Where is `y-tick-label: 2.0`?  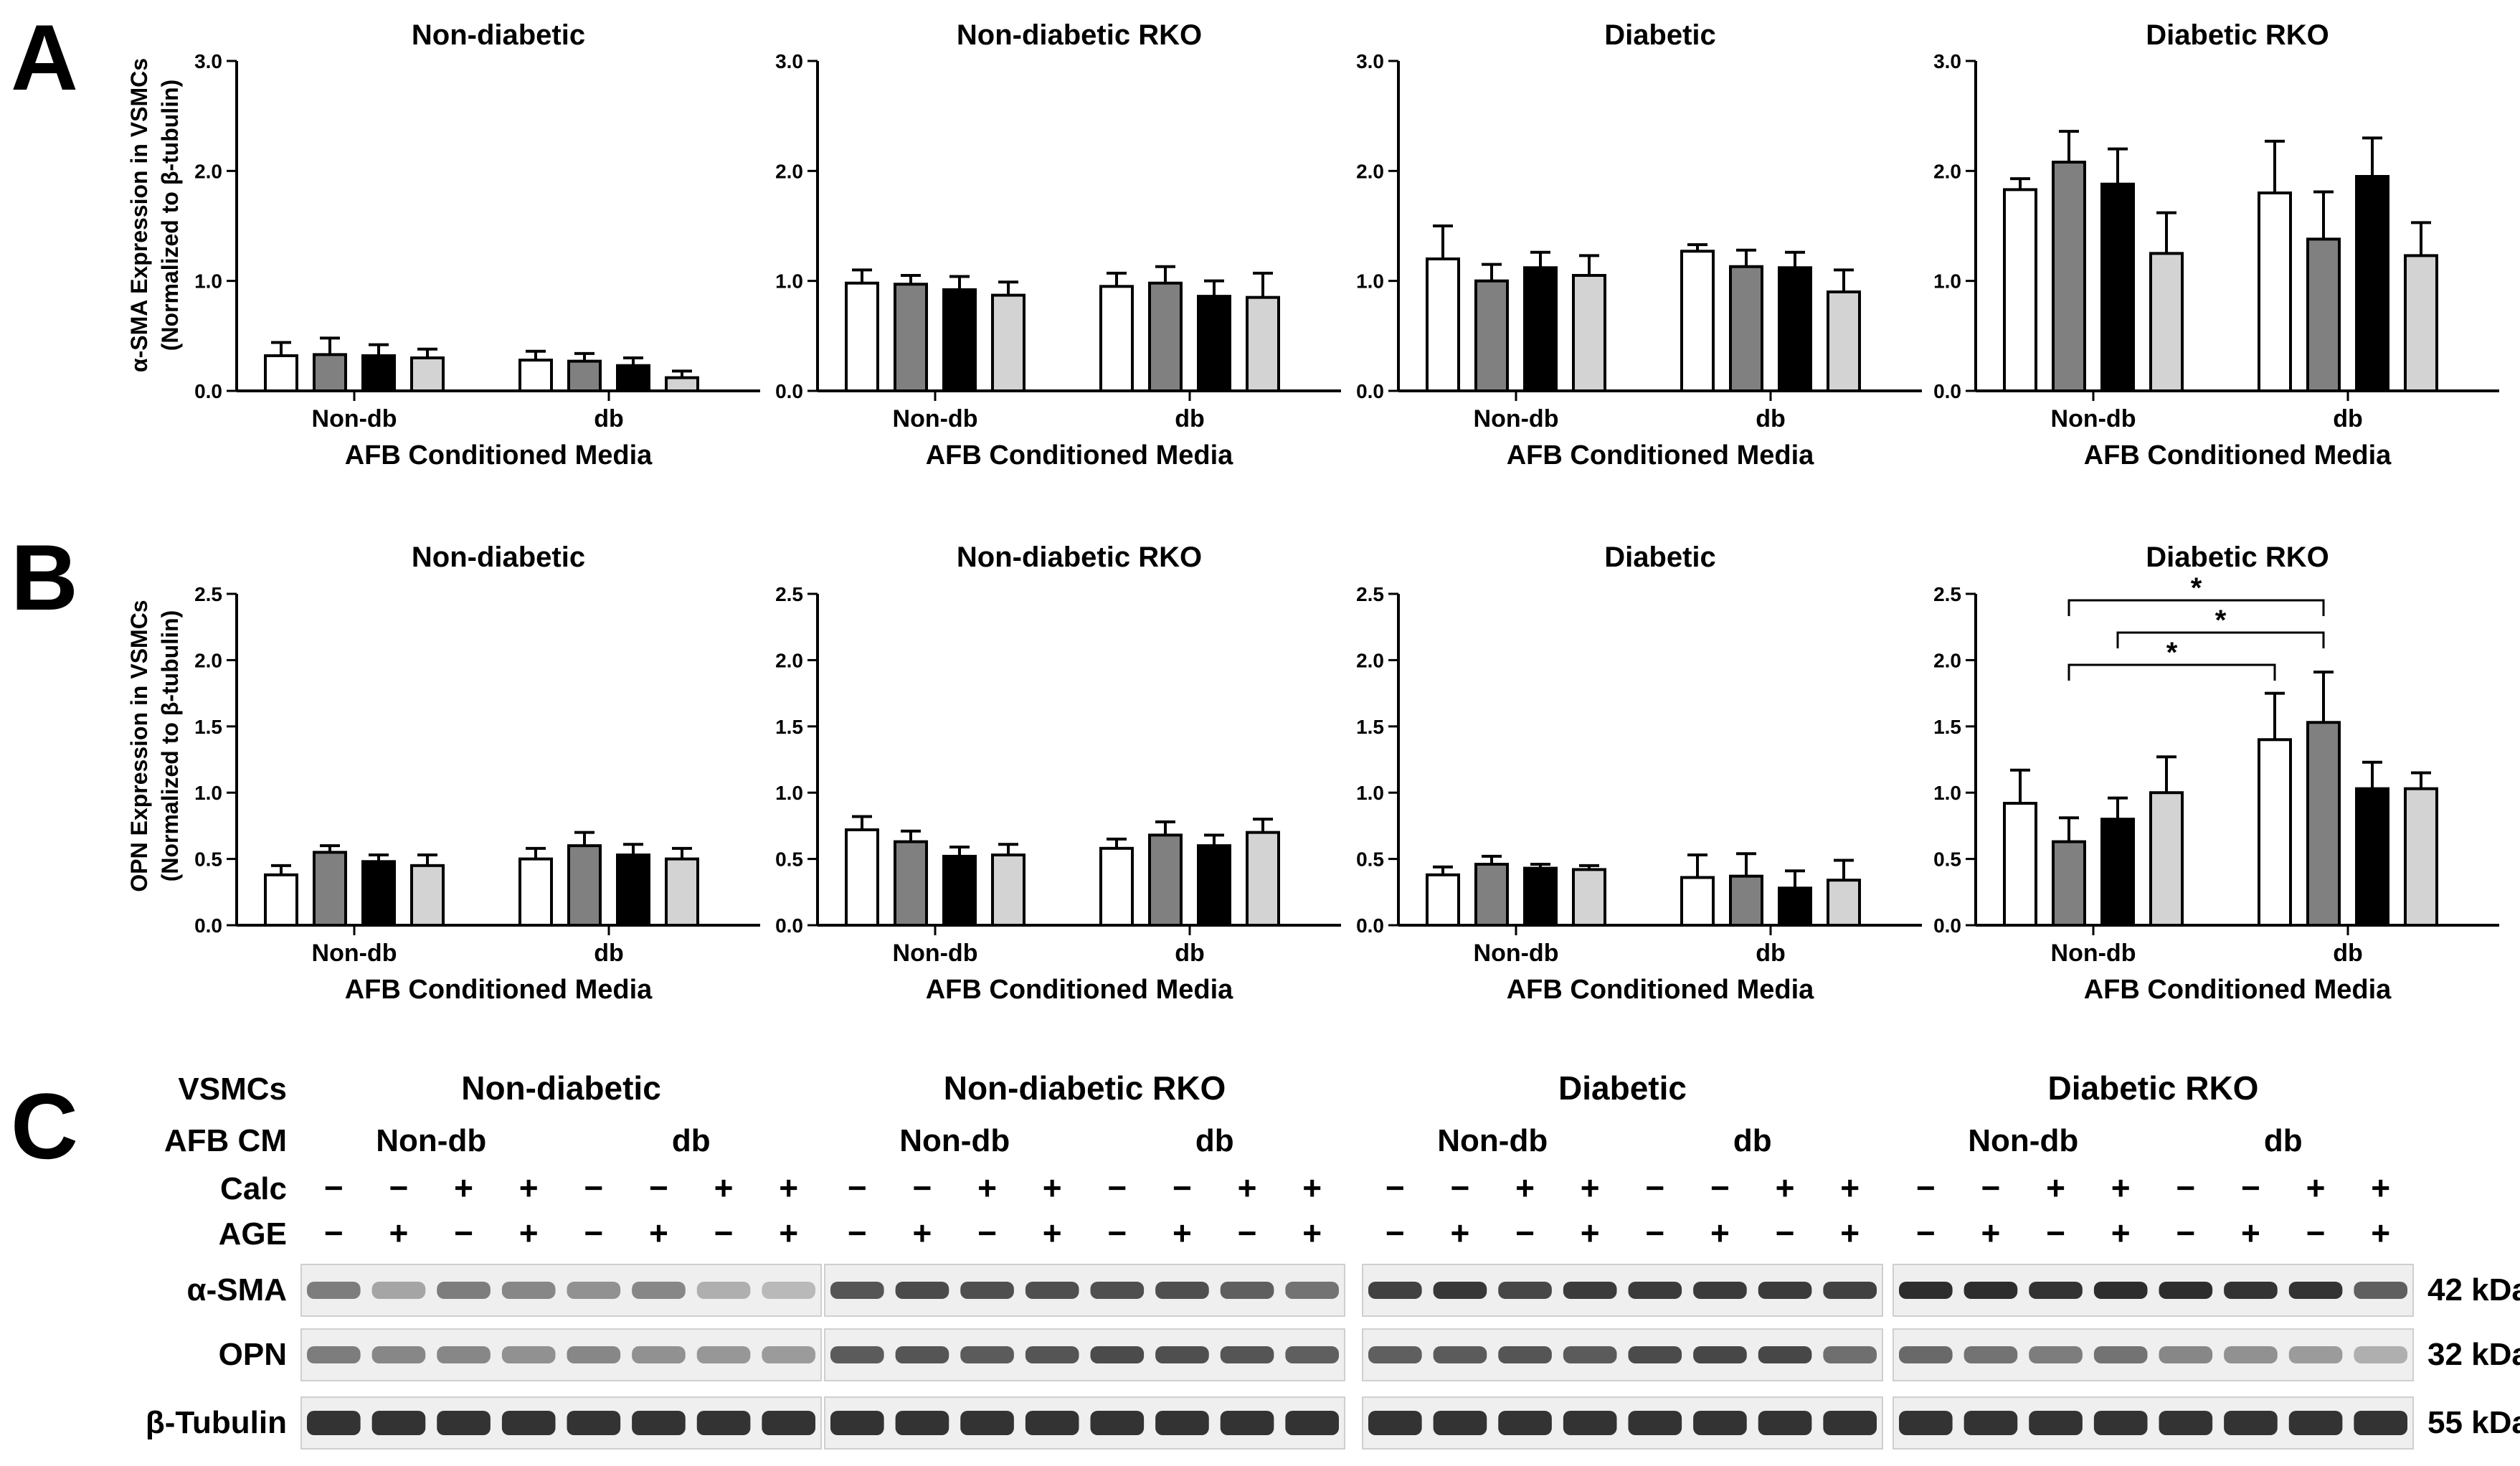 y-tick-label: 2.0 is located at coordinates (208, 660).